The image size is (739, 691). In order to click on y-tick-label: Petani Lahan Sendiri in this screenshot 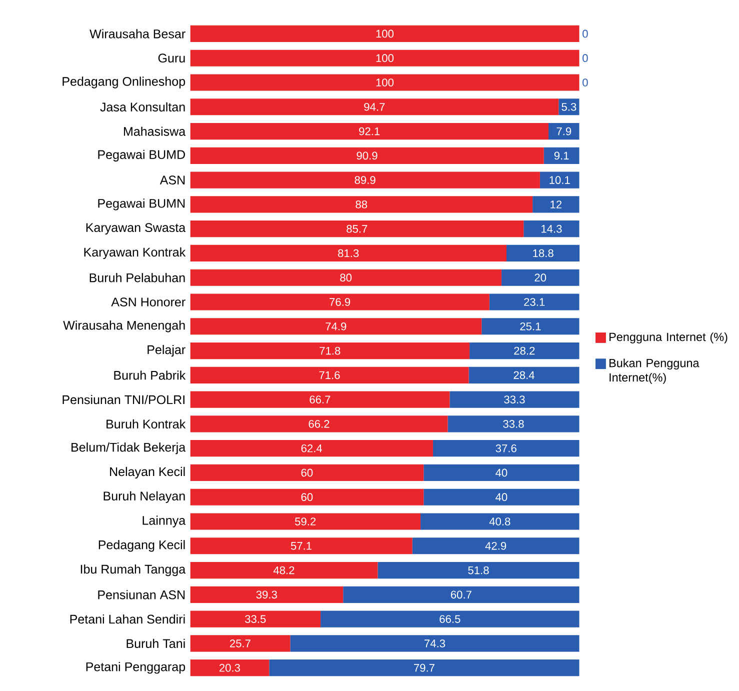, I will do `click(127, 619)`.